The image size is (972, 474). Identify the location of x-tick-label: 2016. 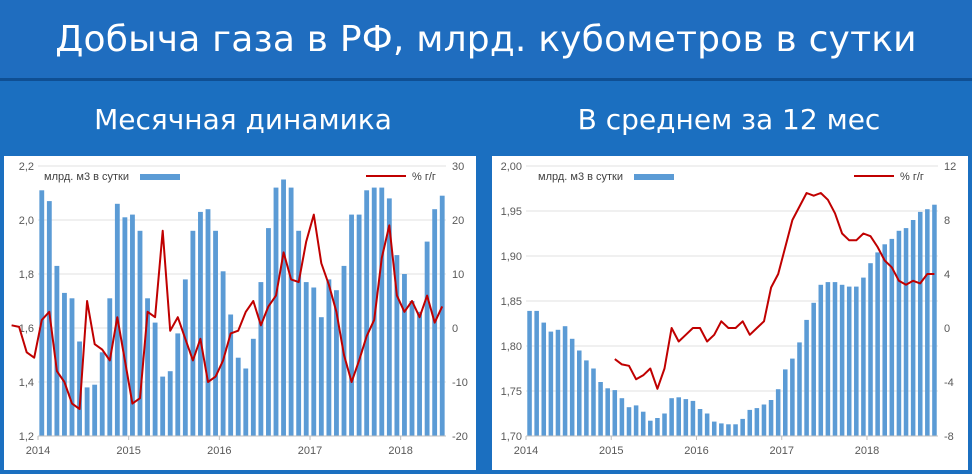
(219, 451).